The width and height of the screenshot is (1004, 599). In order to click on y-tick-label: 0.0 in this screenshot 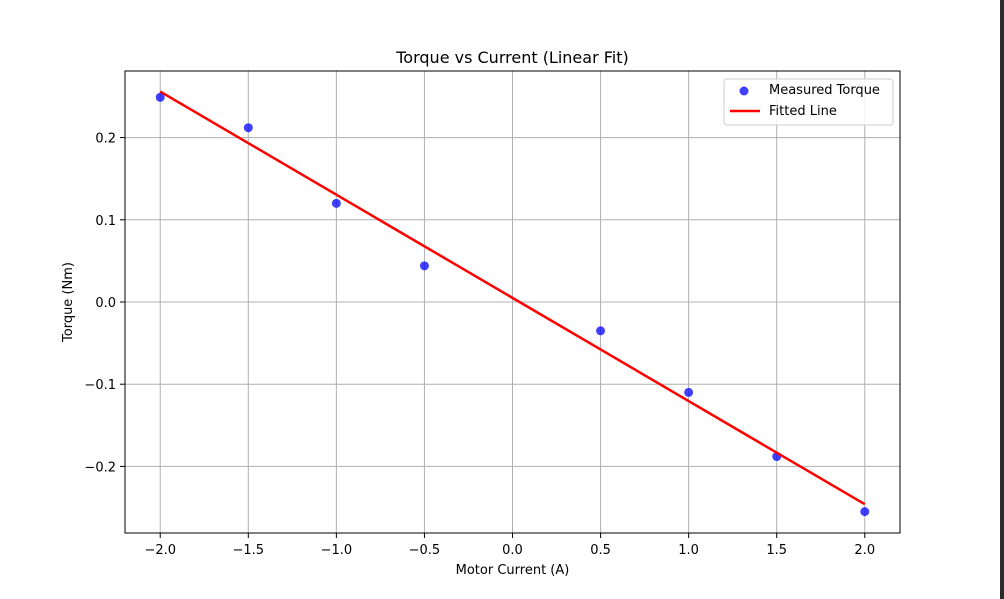, I will do `click(105, 303)`.